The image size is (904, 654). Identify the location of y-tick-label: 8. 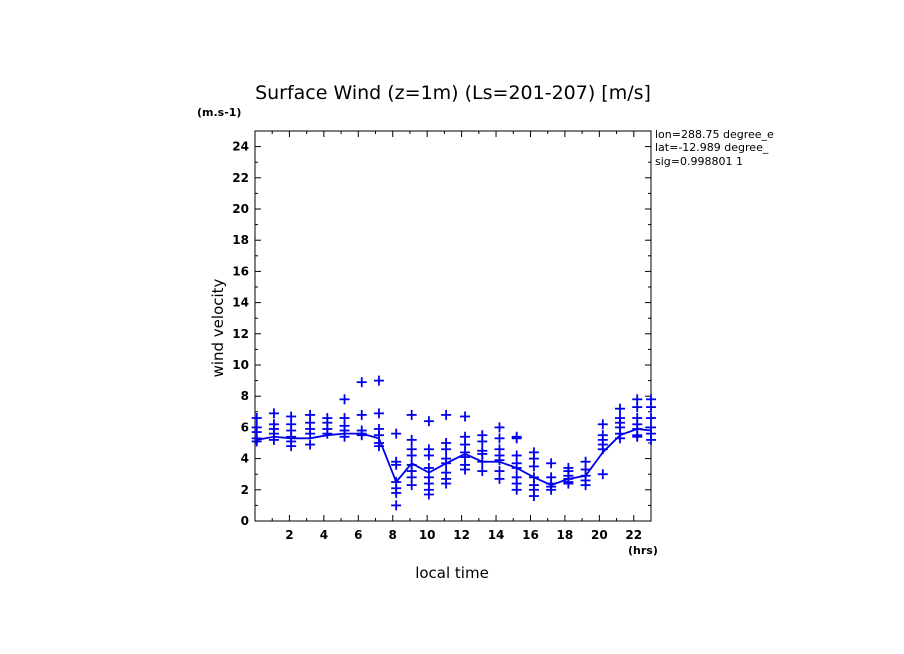
(245, 396).